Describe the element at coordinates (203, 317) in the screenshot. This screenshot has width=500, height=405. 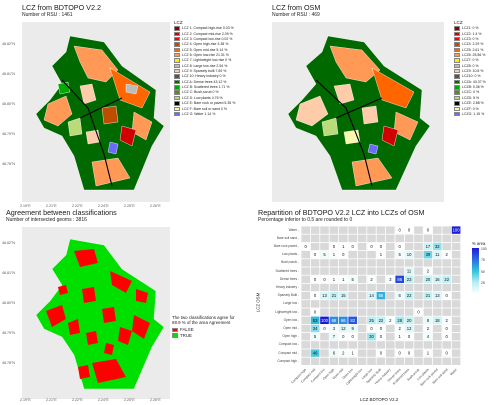
I see `agreement-note-line1: The two classifications agree for` at that location.